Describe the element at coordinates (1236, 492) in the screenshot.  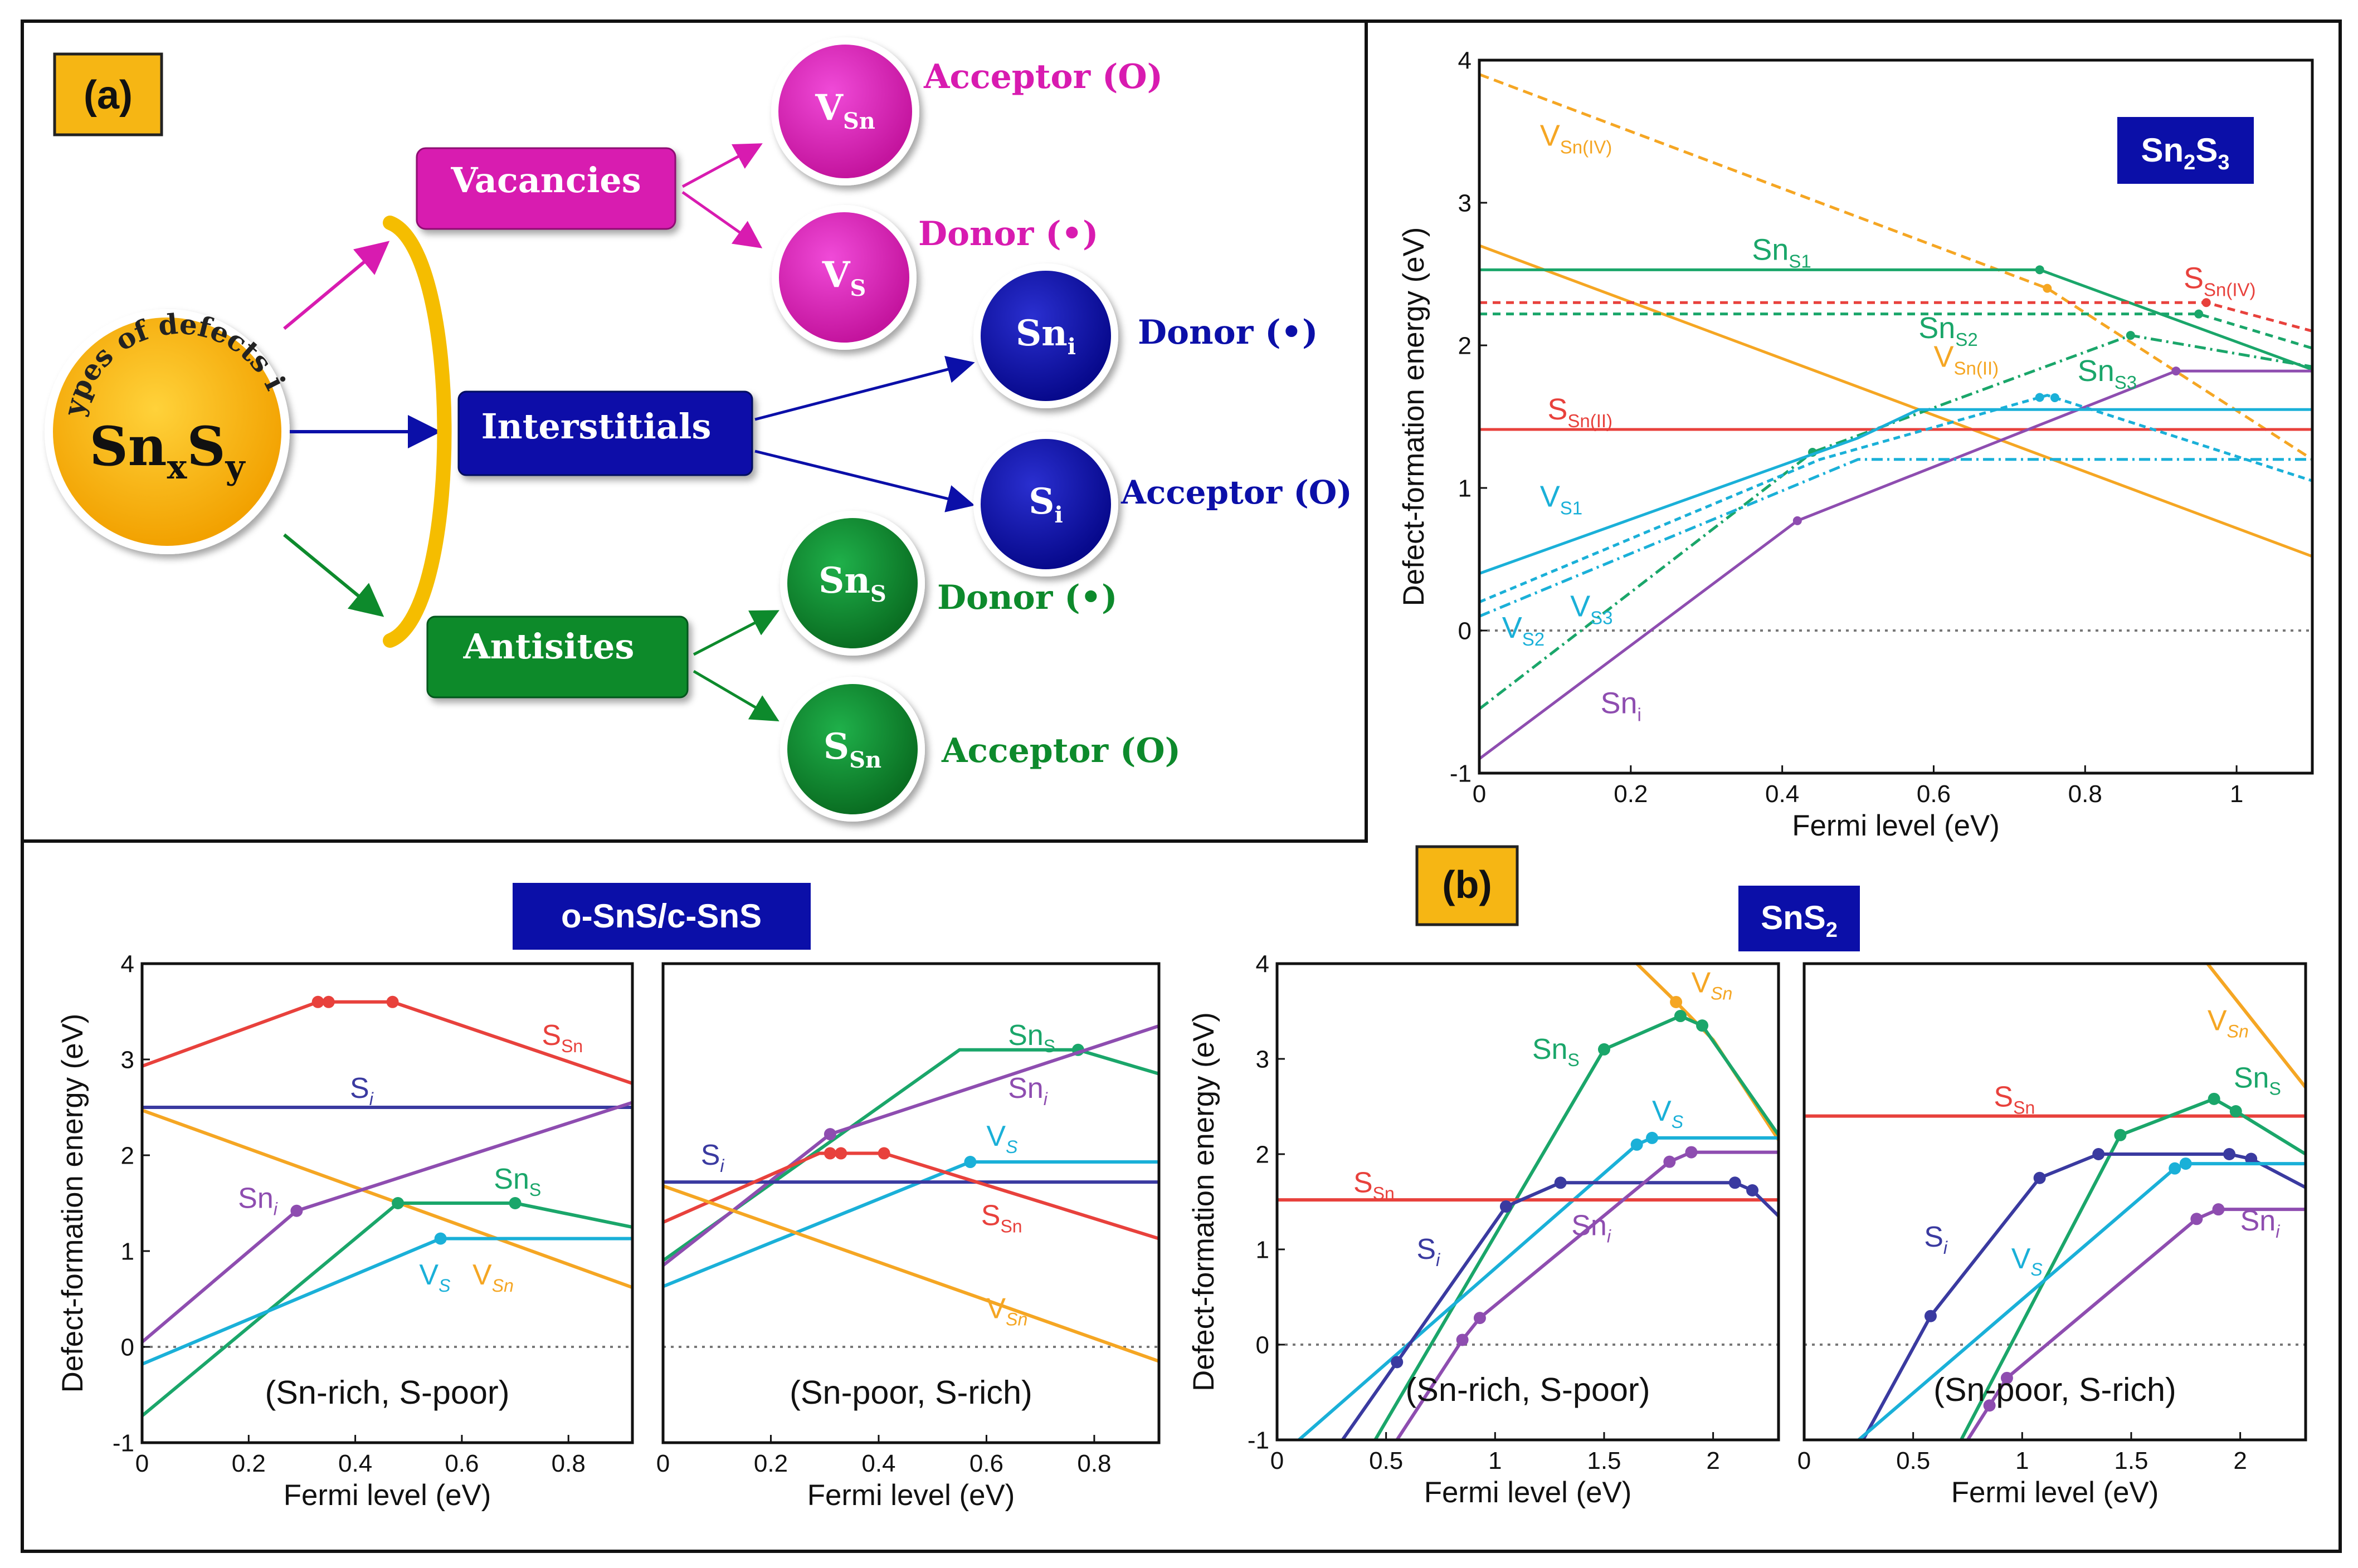
I see `defect-label-s-i: Acceptor (O)` at that location.